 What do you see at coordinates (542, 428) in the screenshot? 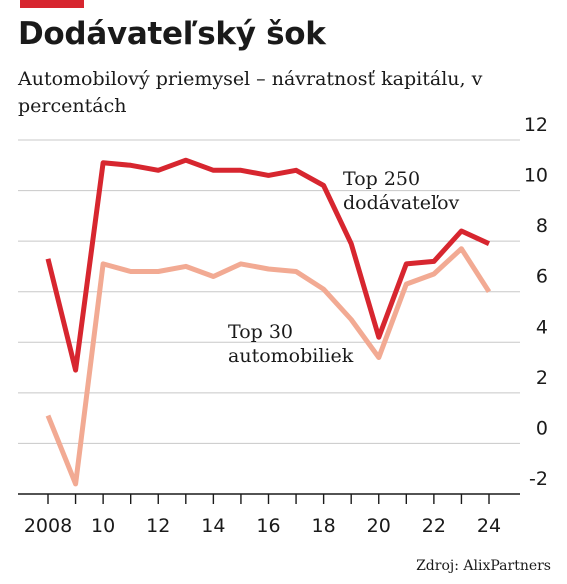
I see `y-tick-label: 0` at bounding box center [542, 428].